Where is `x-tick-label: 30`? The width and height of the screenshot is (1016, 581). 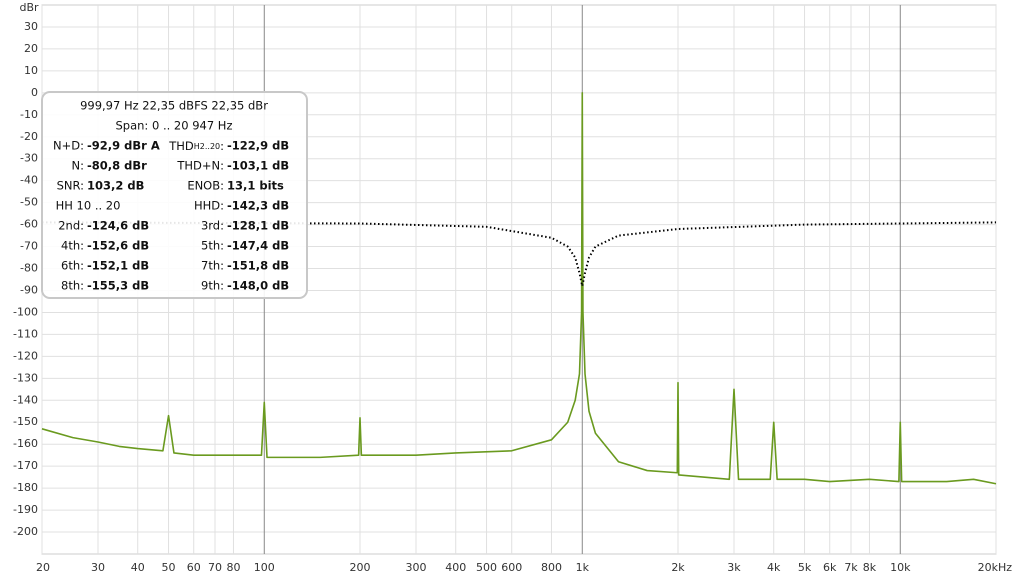
x-tick-label: 30 is located at coordinates (98, 567).